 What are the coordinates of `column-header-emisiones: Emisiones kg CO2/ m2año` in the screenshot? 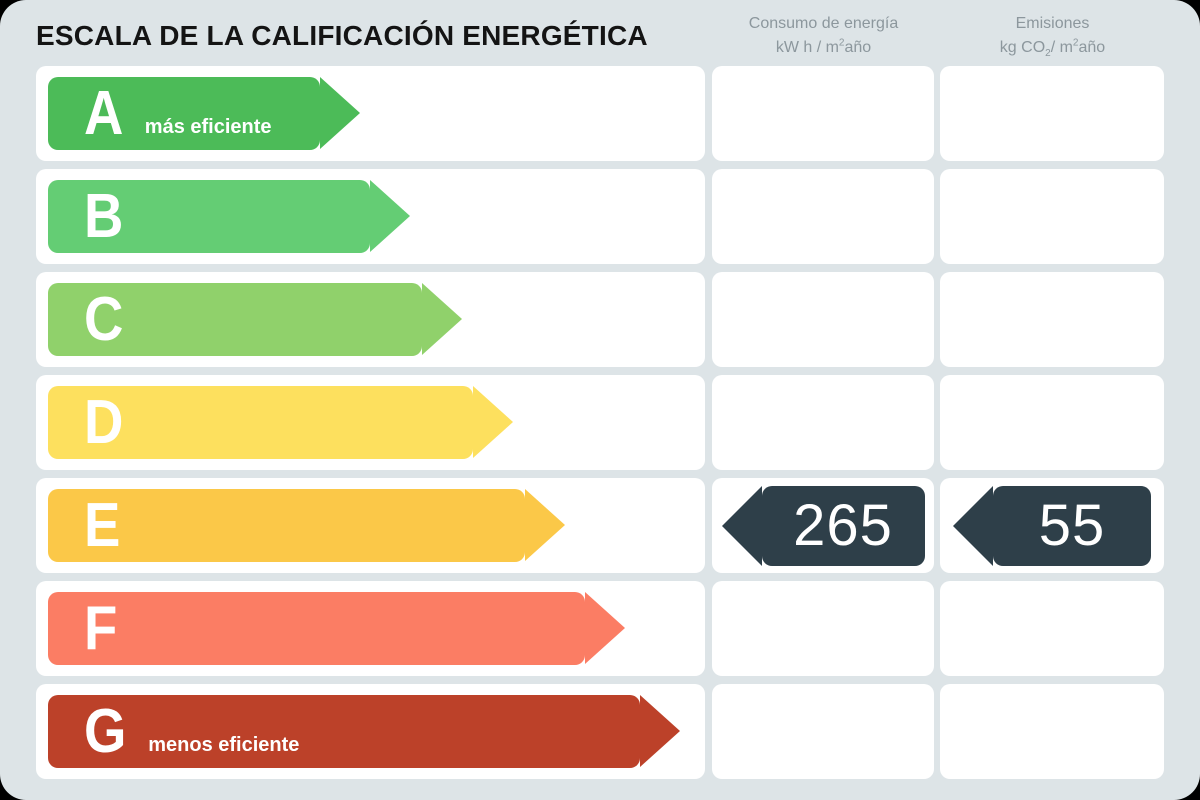 It's located at (1052, 39).